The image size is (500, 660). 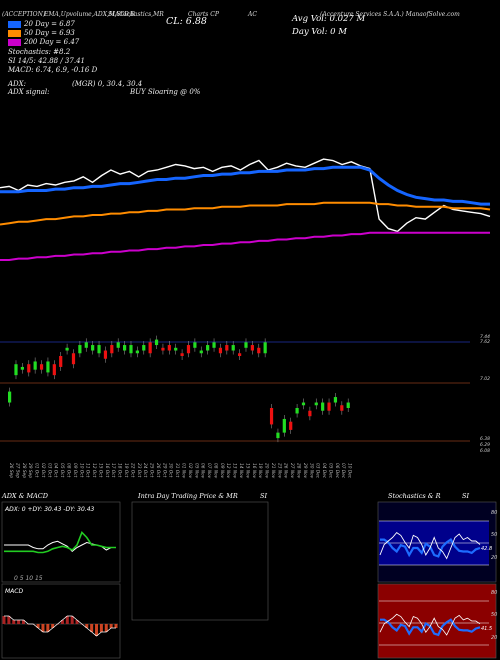 I want to click on x-tick-label: 13 Nov, so click(x=235, y=471).